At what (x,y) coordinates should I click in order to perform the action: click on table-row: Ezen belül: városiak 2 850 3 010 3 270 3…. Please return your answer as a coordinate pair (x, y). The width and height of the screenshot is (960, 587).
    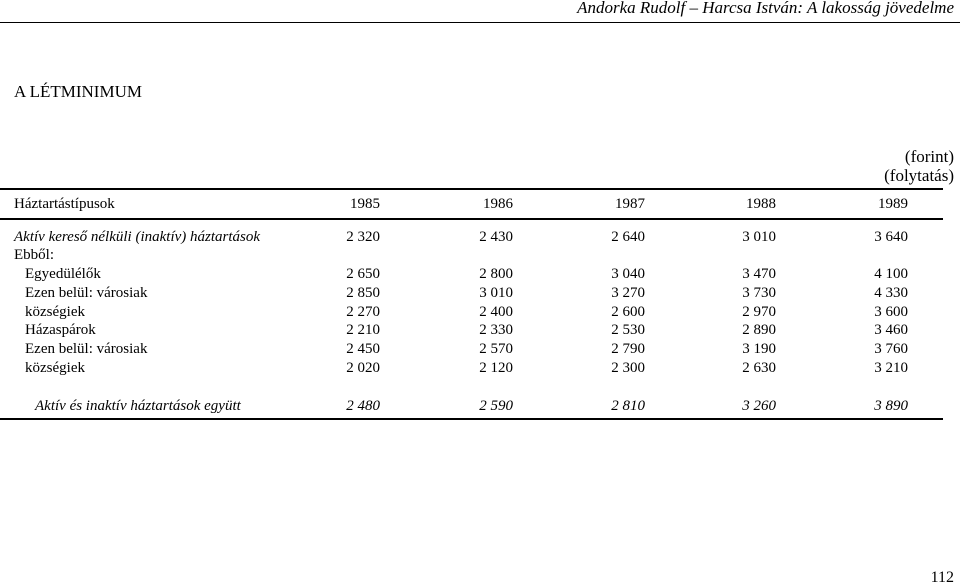
    Looking at the image, I should click on (471, 293).